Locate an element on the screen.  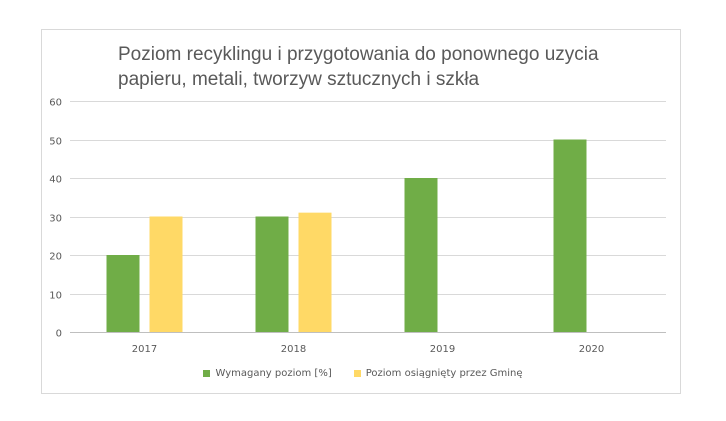
legend-label: Wymagany poziom [%] is located at coordinates (273, 373).